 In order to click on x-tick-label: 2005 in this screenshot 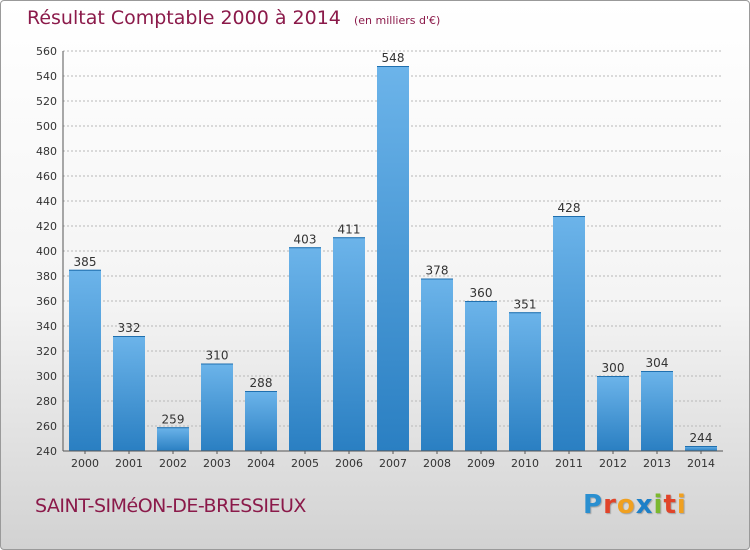, I will do `click(305, 463)`.